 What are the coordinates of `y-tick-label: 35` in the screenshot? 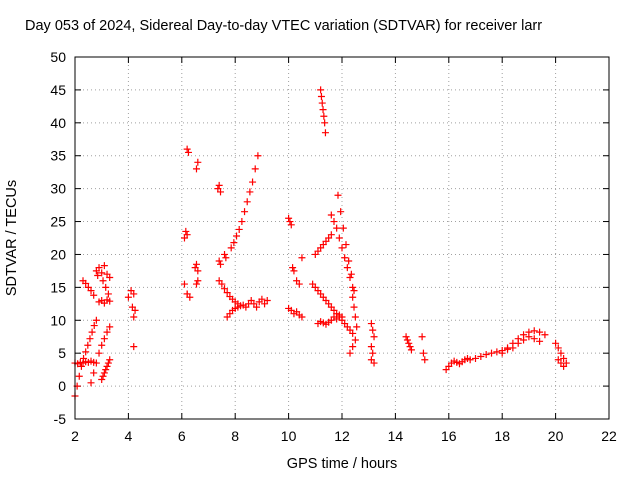 It's located at (58, 156).